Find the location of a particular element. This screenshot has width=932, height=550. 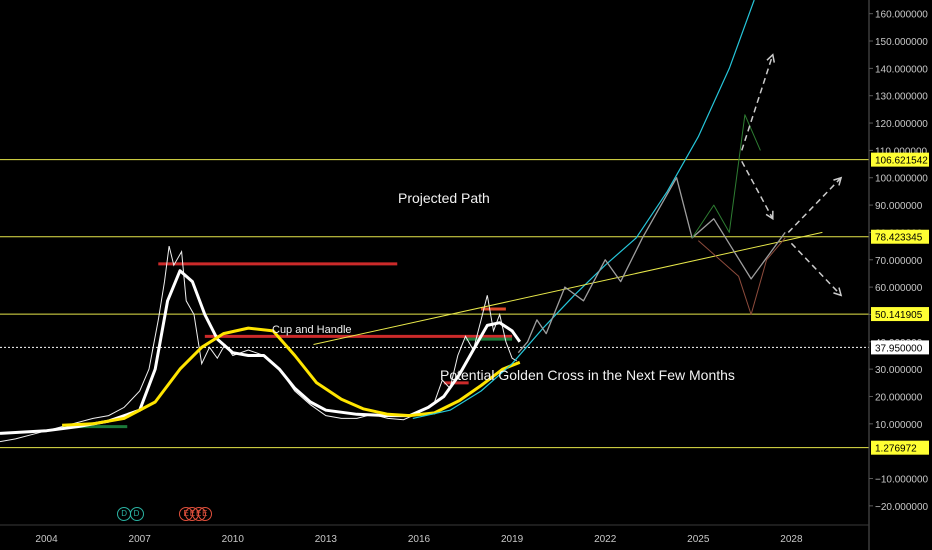

x-tick-label-4: 2016 is located at coordinates (419, 539).